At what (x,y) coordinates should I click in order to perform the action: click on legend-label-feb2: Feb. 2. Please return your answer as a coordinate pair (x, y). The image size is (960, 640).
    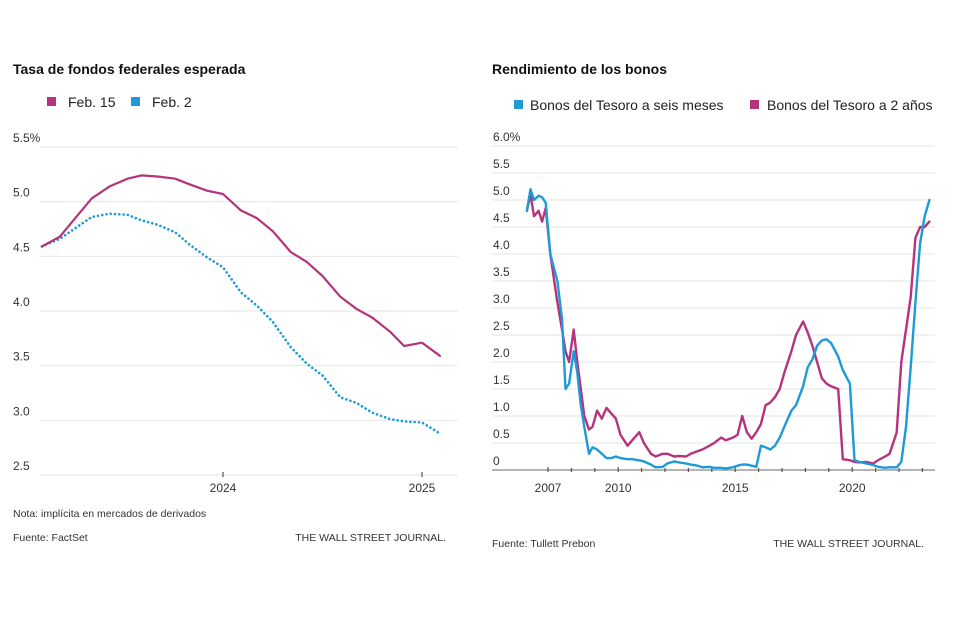
    Looking at the image, I should click on (172, 102).